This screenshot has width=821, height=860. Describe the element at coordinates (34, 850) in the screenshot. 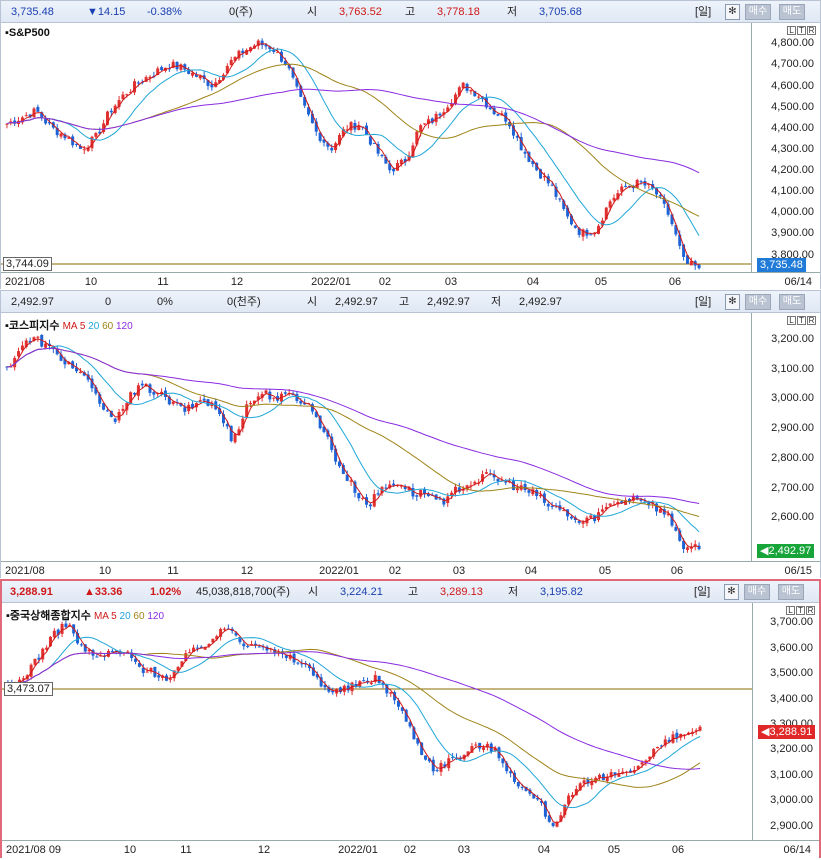

I see `x-tick-label: 2021/08 09` at that location.